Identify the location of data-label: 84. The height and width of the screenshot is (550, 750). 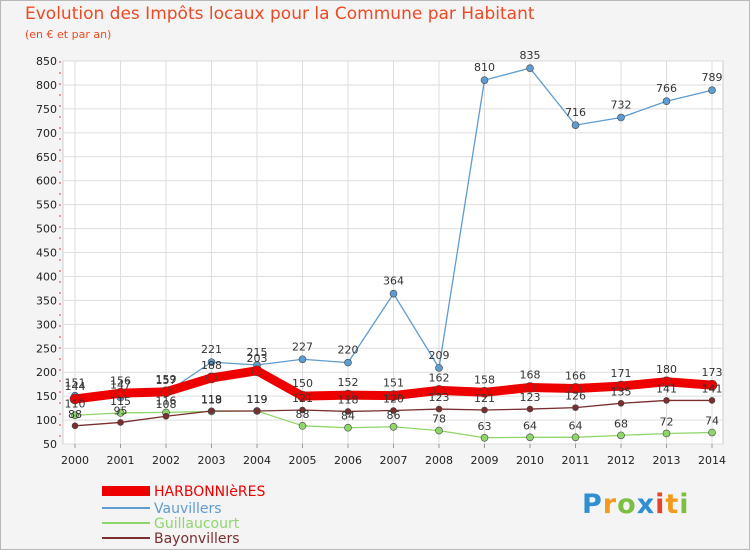
(348, 416).